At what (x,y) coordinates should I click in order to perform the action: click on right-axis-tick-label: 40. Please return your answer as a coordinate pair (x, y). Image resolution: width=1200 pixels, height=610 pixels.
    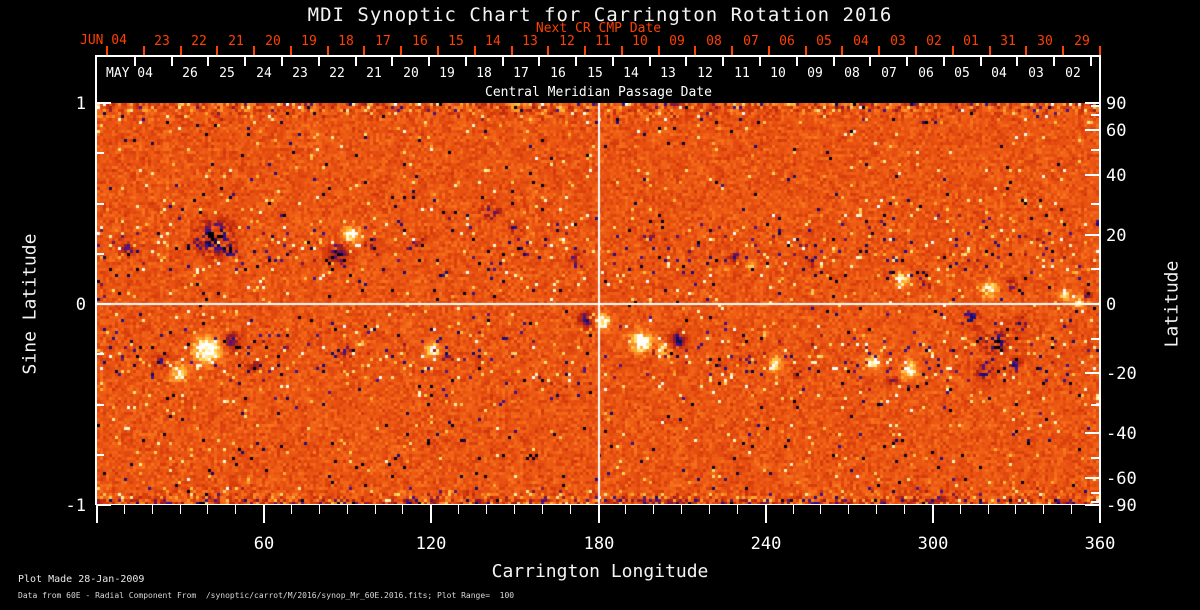
    Looking at the image, I should click on (1116, 176).